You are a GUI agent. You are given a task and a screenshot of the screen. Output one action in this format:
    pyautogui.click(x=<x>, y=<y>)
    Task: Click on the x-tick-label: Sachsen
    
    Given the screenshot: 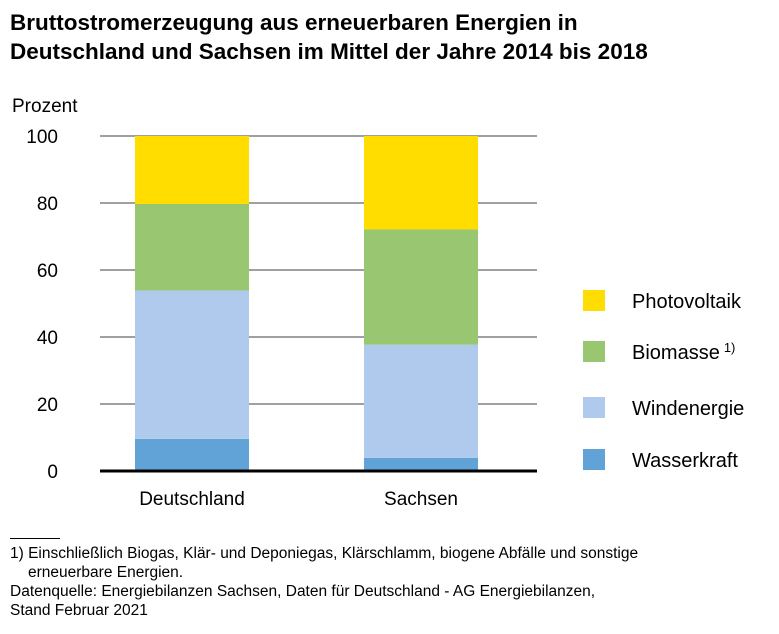 What is the action you would take?
    pyautogui.click(x=421, y=499)
    